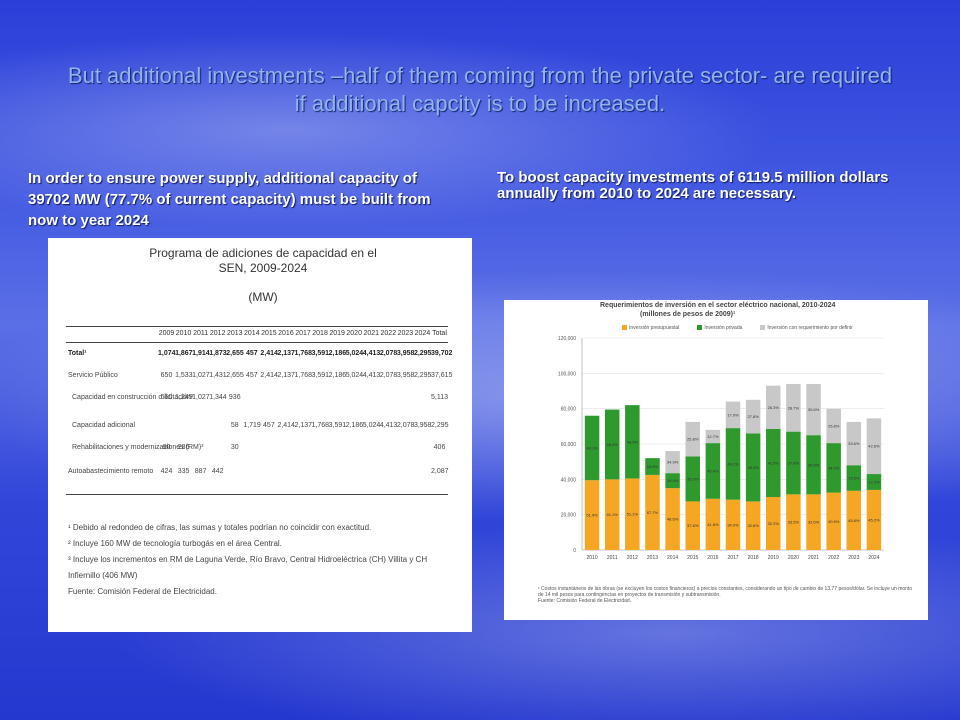 This screenshot has width=960, height=720. I want to click on table-cell: 39,702, so click(442, 353).